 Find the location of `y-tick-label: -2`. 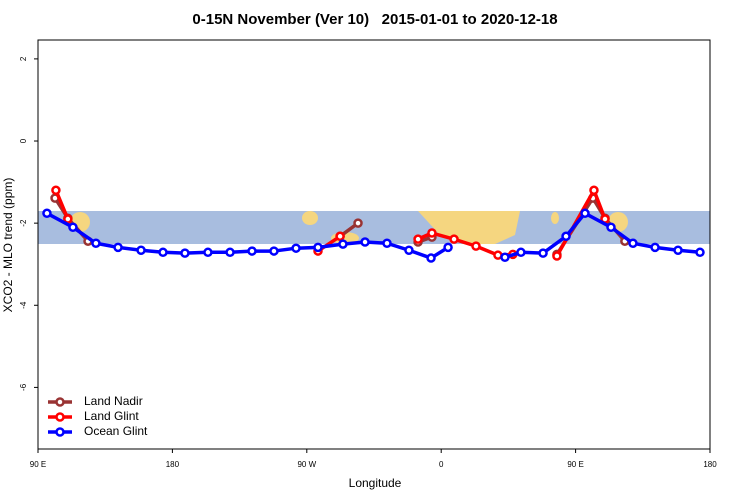

y-tick-label: -2 is located at coordinates (23, 223).